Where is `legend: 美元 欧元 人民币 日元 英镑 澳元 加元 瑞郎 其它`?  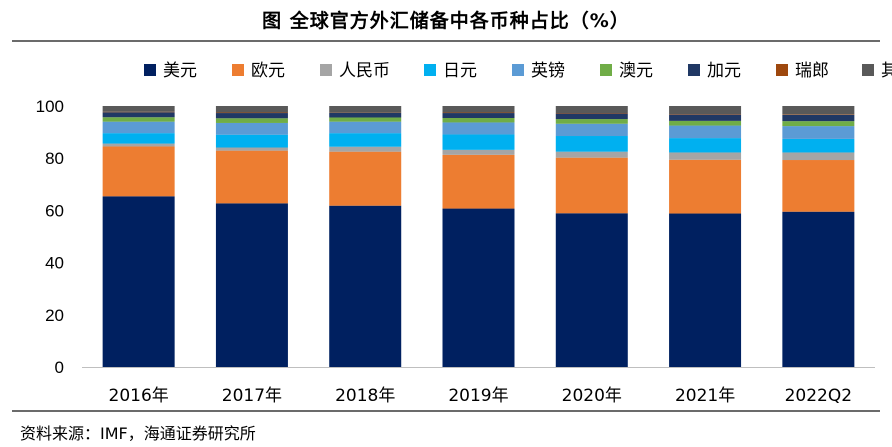 legend: 美元 欧元 人民币 日元 英镑 澳元 加元 瑞郎 其它 is located at coordinates (518, 71).